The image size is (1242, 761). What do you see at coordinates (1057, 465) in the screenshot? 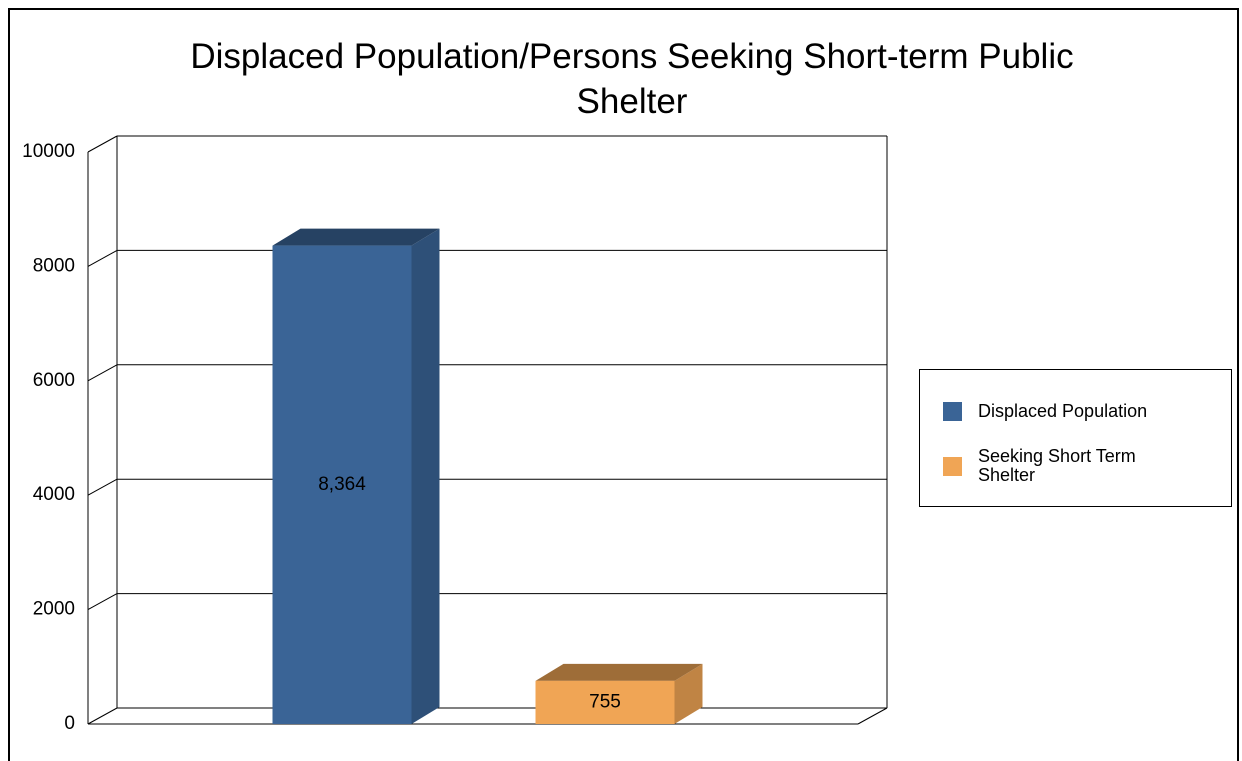
I see `legend-label: Seeking Short Term Shelter` at bounding box center [1057, 465].